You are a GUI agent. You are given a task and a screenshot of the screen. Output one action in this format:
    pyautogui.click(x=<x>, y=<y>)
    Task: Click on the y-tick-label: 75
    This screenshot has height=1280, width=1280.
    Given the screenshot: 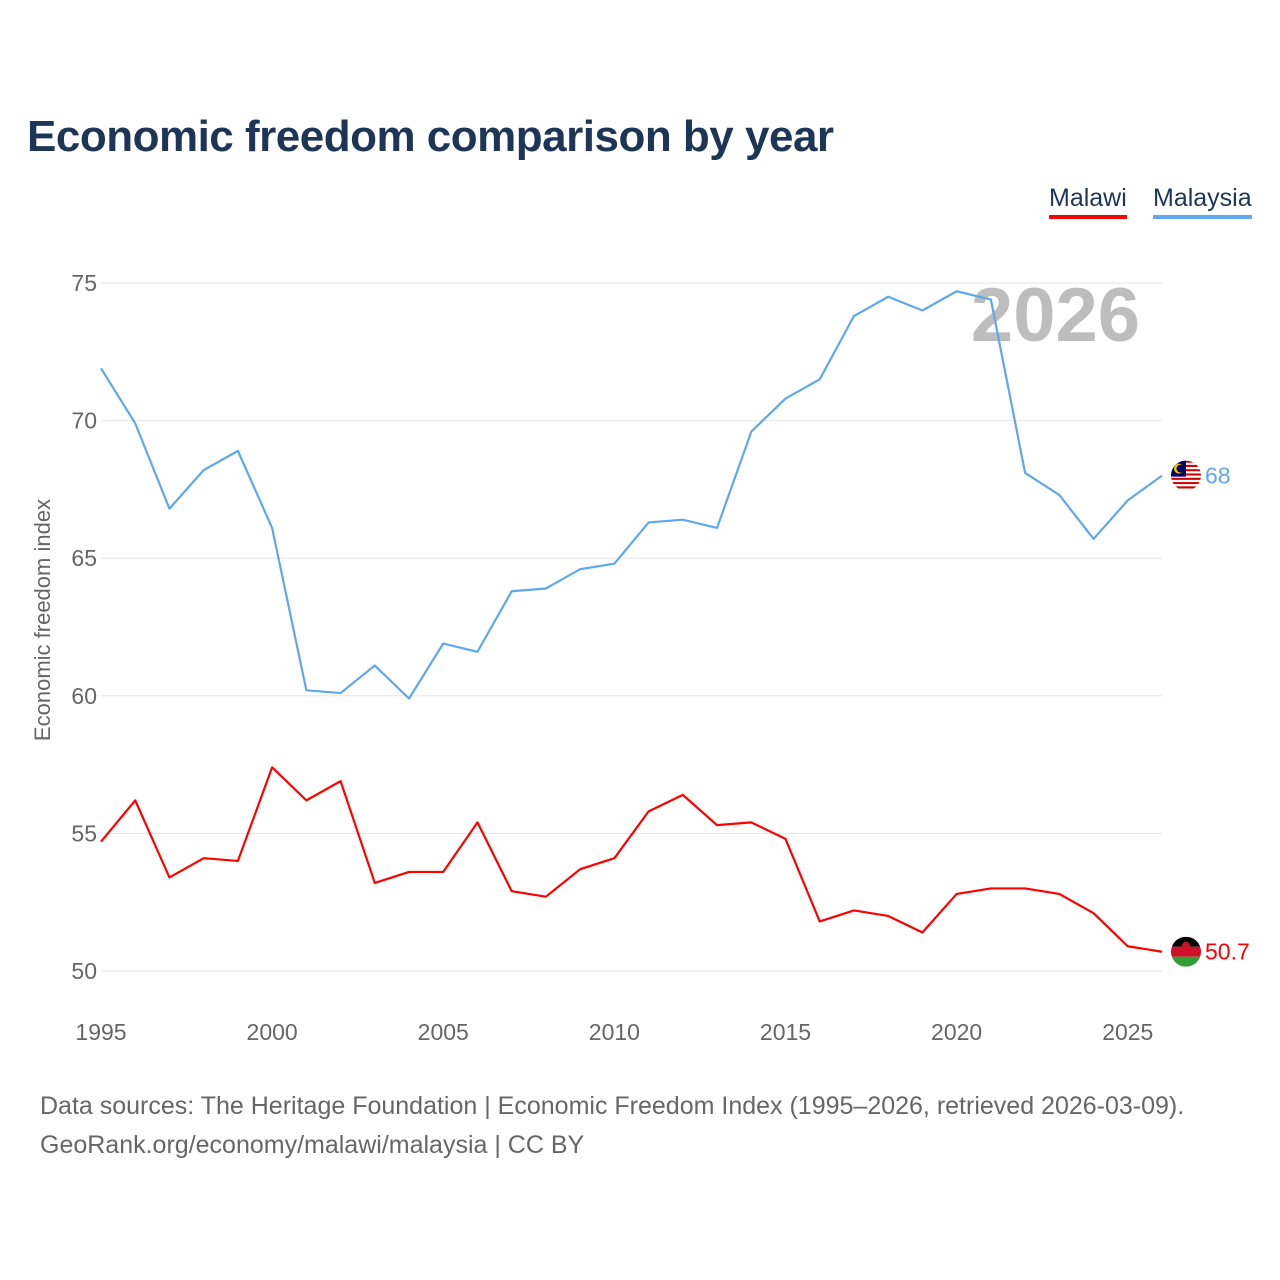 What is the action you would take?
    pyautogui.click(x=84, y=283)
    